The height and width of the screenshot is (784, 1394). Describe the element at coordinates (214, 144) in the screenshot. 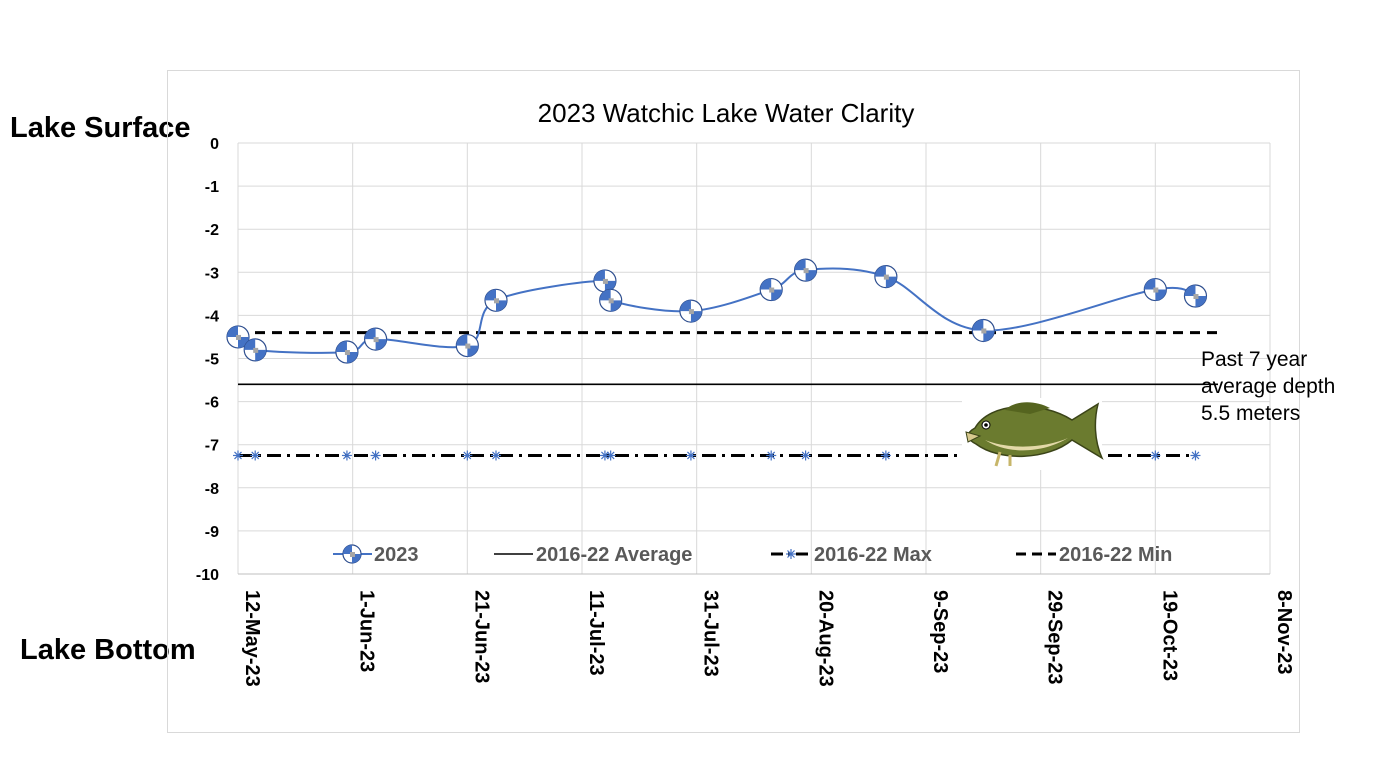

I see `y-tick-label: 0` at that location.